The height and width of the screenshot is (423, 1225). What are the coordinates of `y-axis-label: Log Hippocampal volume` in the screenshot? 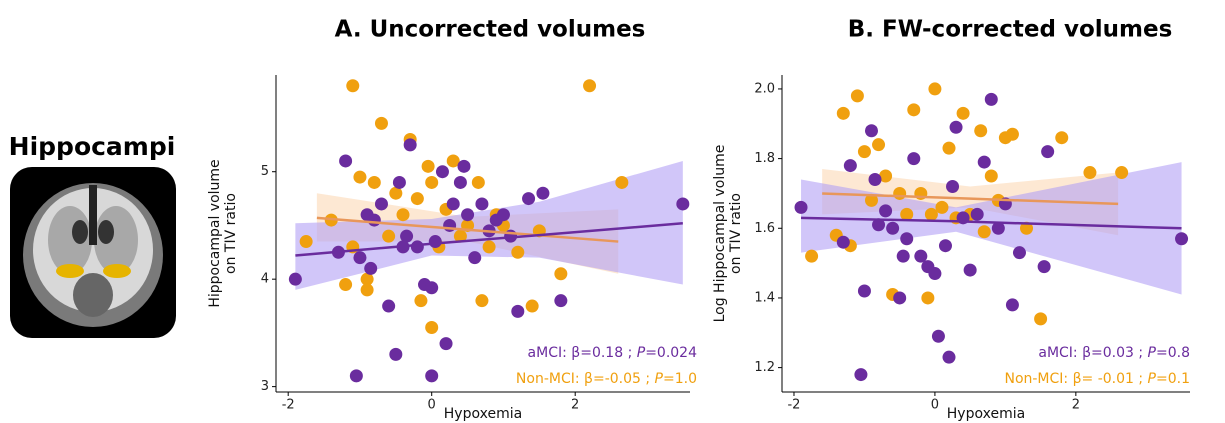 It's located at (720, 234).